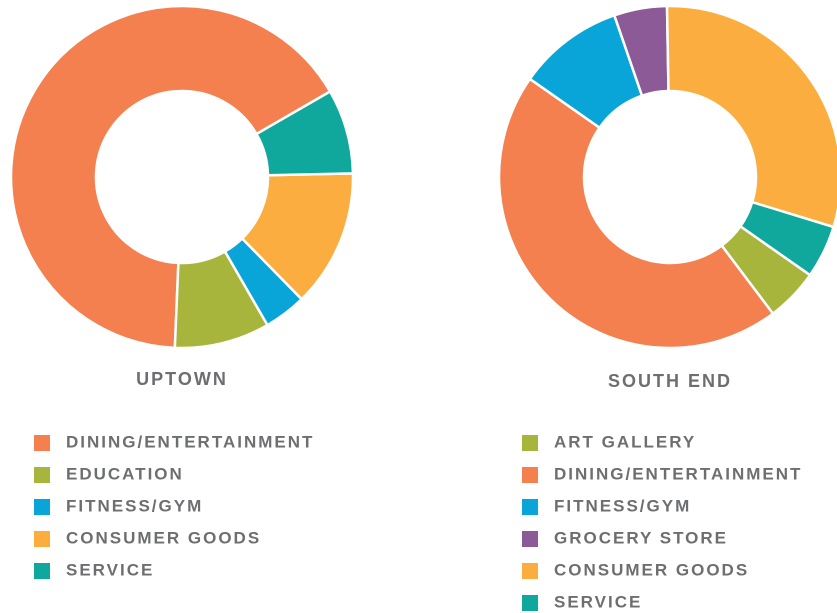 This screenshot has width=837, height=613. Describe the element at coordinates (182, 379) in the screenshot. I see `chart-title: UPTOWN` at that location.